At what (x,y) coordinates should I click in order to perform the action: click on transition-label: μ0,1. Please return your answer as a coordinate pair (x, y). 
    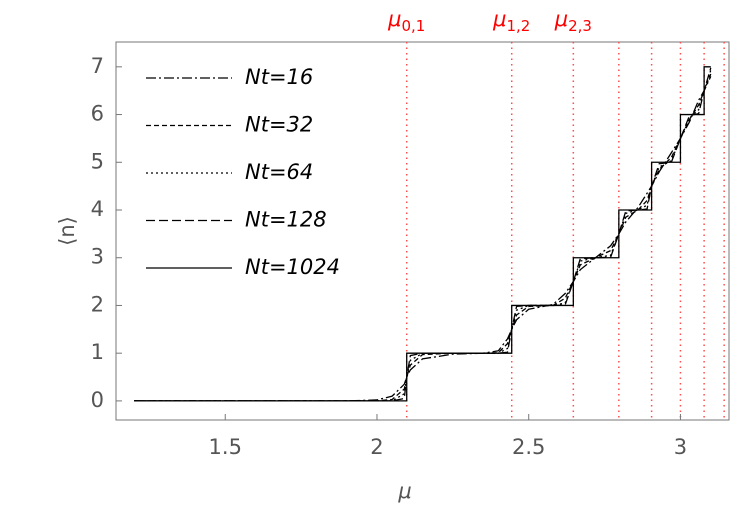
    Looking at the image, I should click on (406, 21).